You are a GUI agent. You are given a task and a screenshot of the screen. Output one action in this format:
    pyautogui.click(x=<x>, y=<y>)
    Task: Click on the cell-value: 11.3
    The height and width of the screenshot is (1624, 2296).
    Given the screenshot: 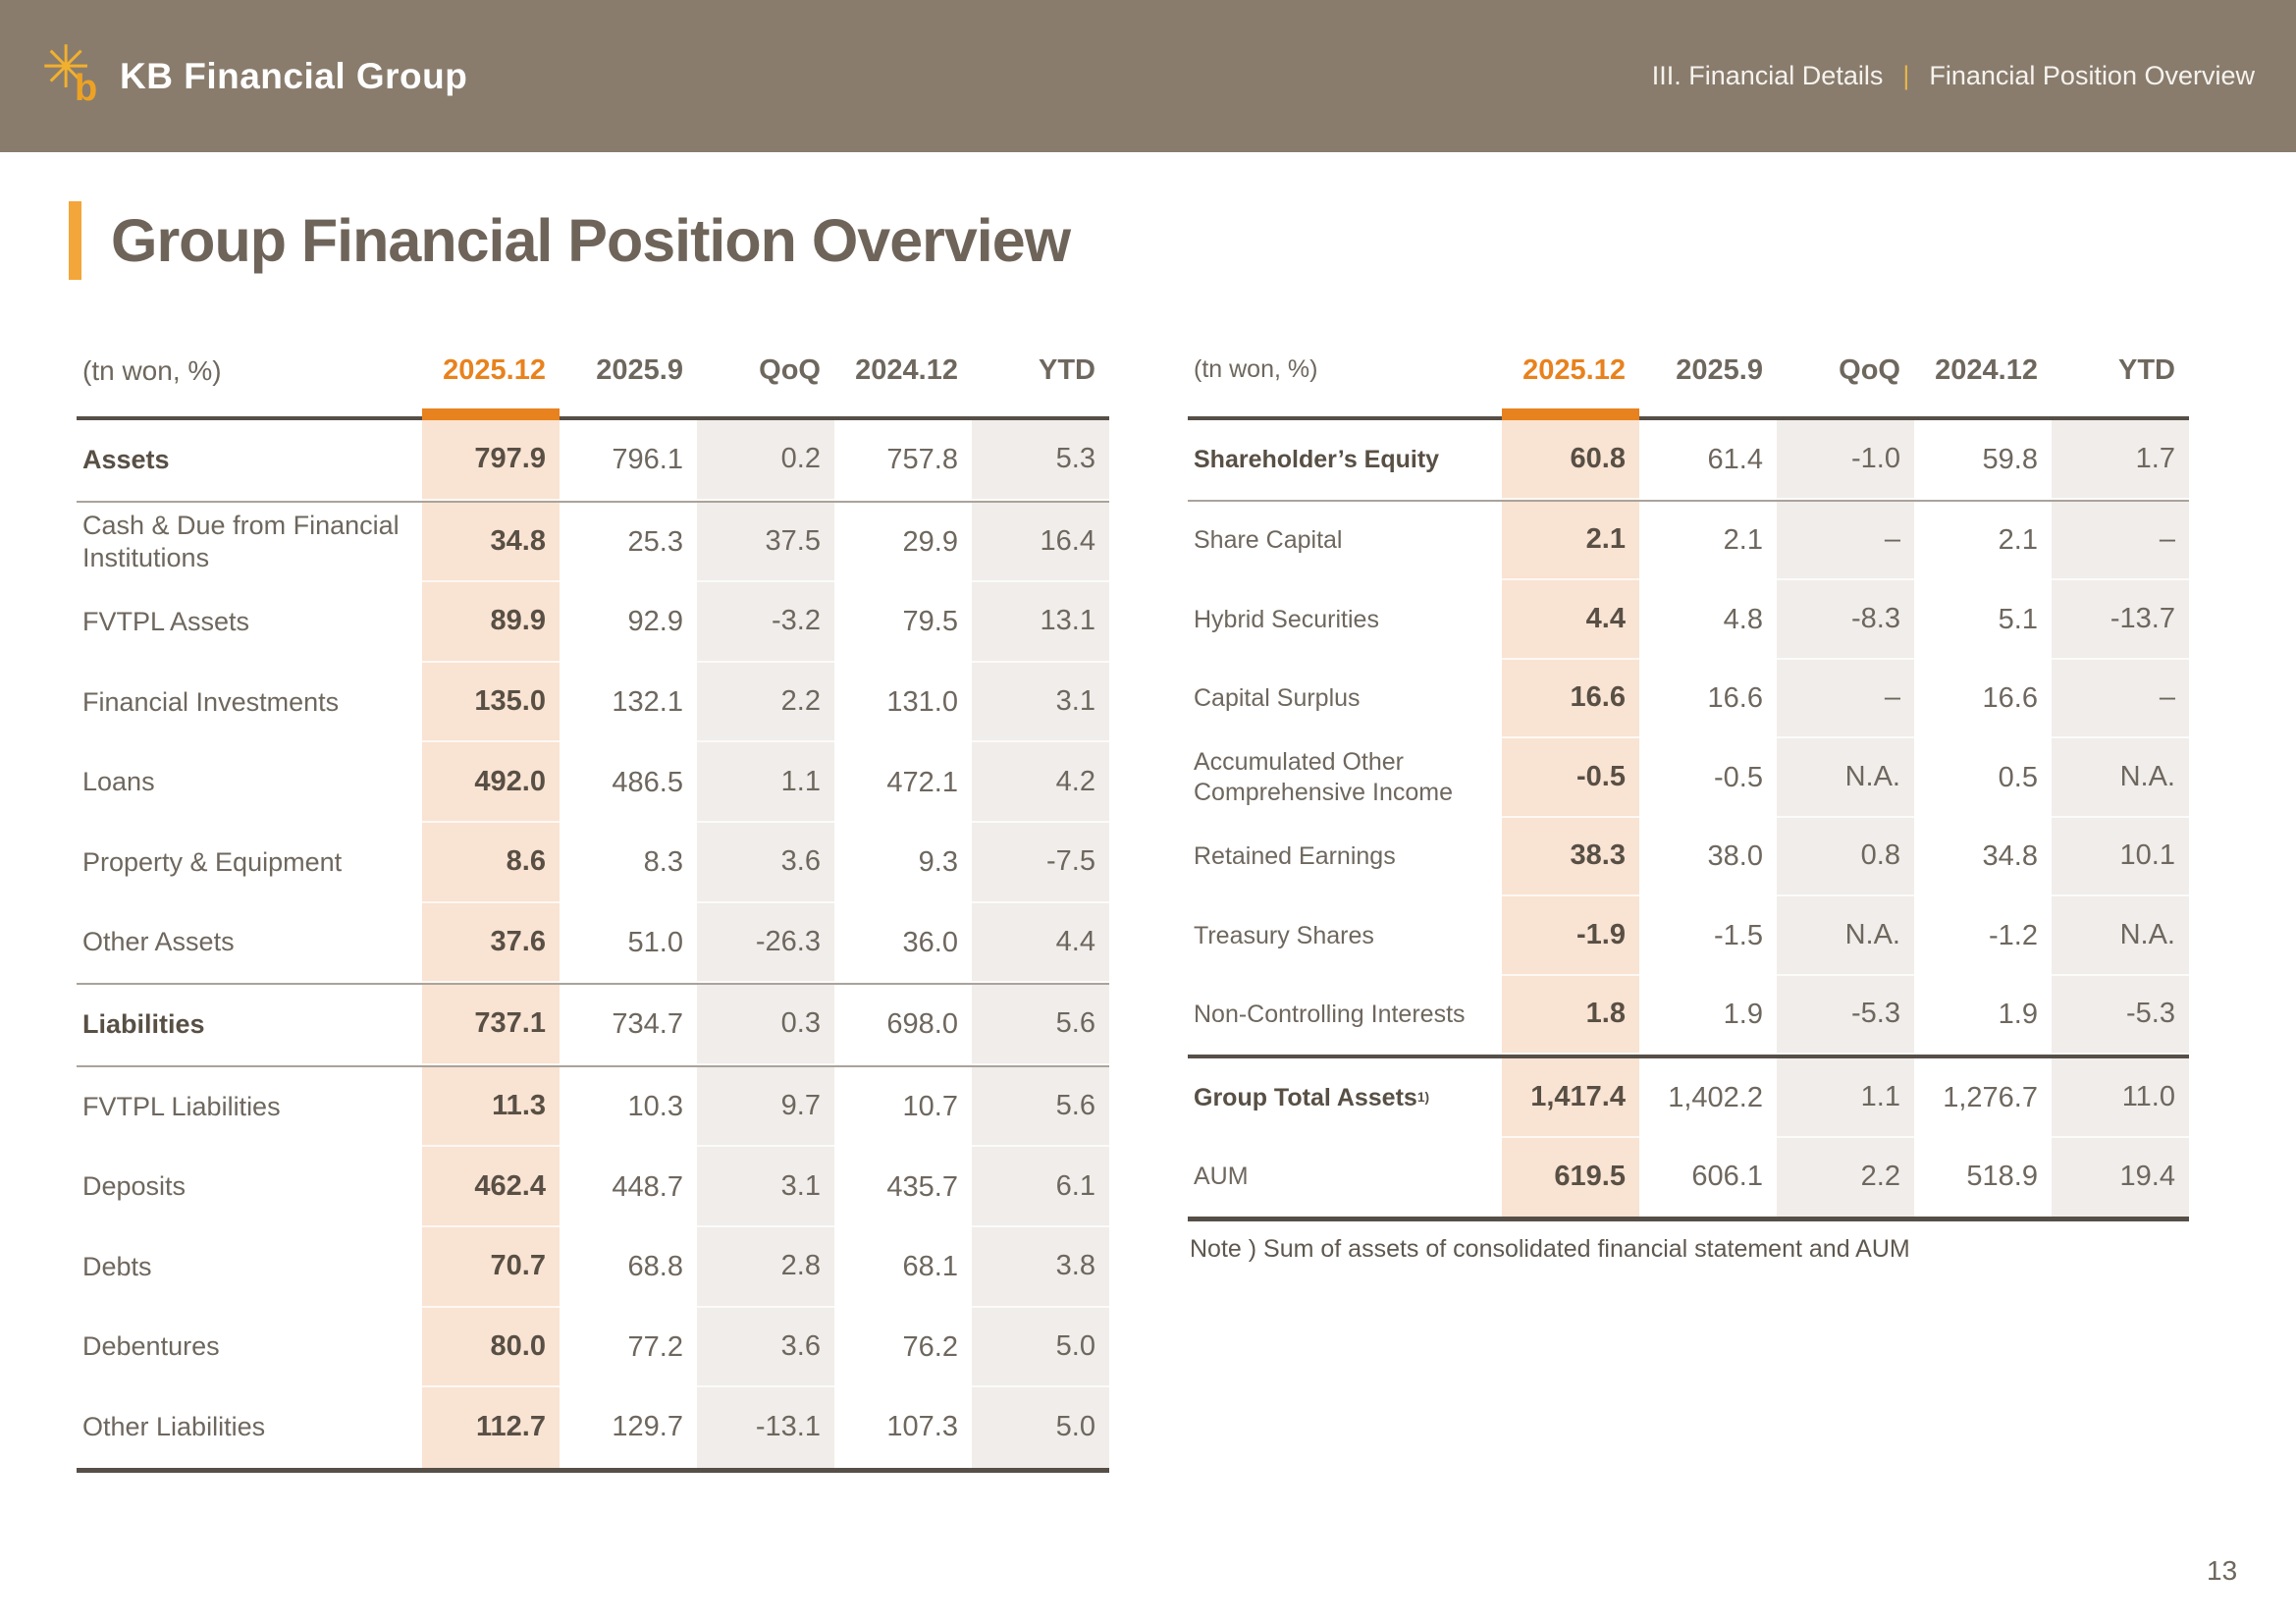 What is the action you would take?
    pyautogui.click(x=491, y=1107)
    